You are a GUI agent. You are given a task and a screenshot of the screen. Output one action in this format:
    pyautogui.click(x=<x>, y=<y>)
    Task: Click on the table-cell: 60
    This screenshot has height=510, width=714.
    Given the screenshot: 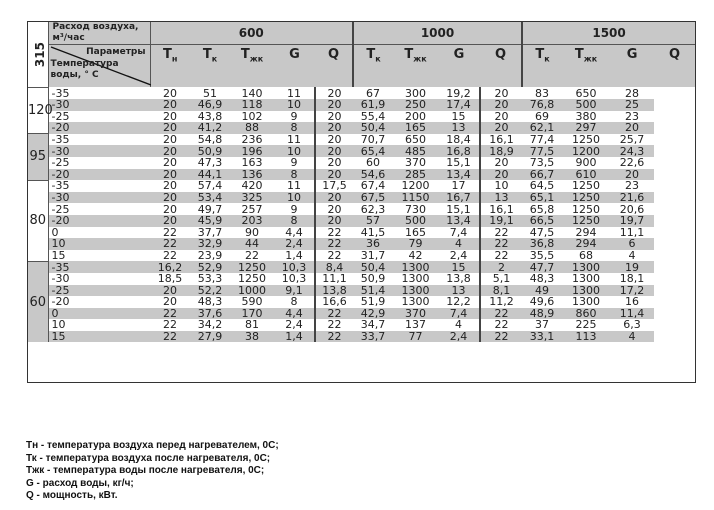 What is the action you would take?
    pyautogui.click(x=373, y=163)
    